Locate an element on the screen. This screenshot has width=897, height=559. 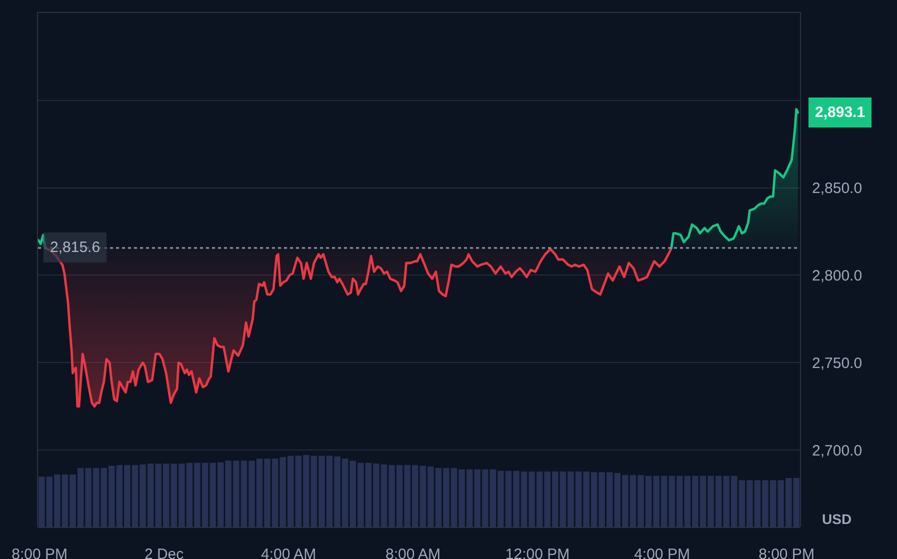
y-tick-label: 2,750.0 is located at coordinates (837, 363).